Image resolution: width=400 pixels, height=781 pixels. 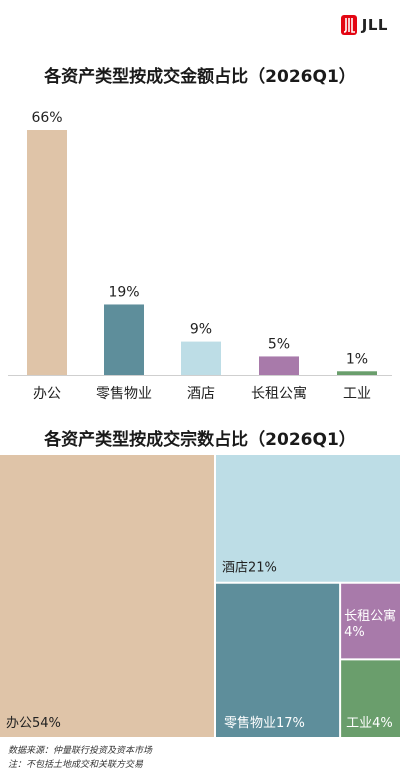 I want to click on treemap-label-2: 零售物业17%, so click(x=264, y=723).